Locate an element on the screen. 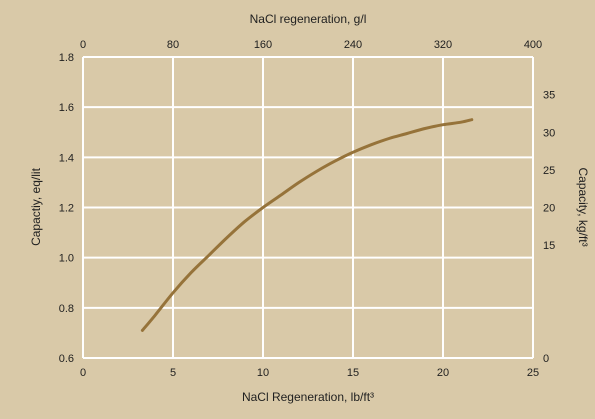 The width and height of the screenshot is (595, 419). top-tick-label: 80 is located at coordinates (173, 45).